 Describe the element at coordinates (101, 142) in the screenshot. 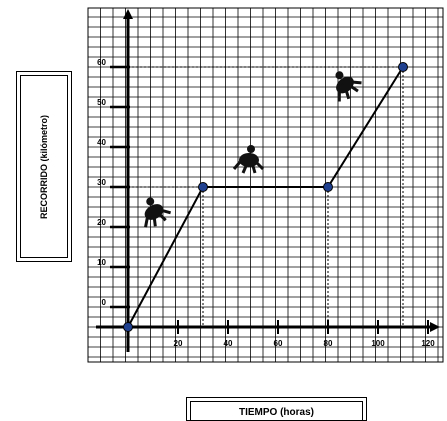

I see `y-tick-label: 40` at that location.